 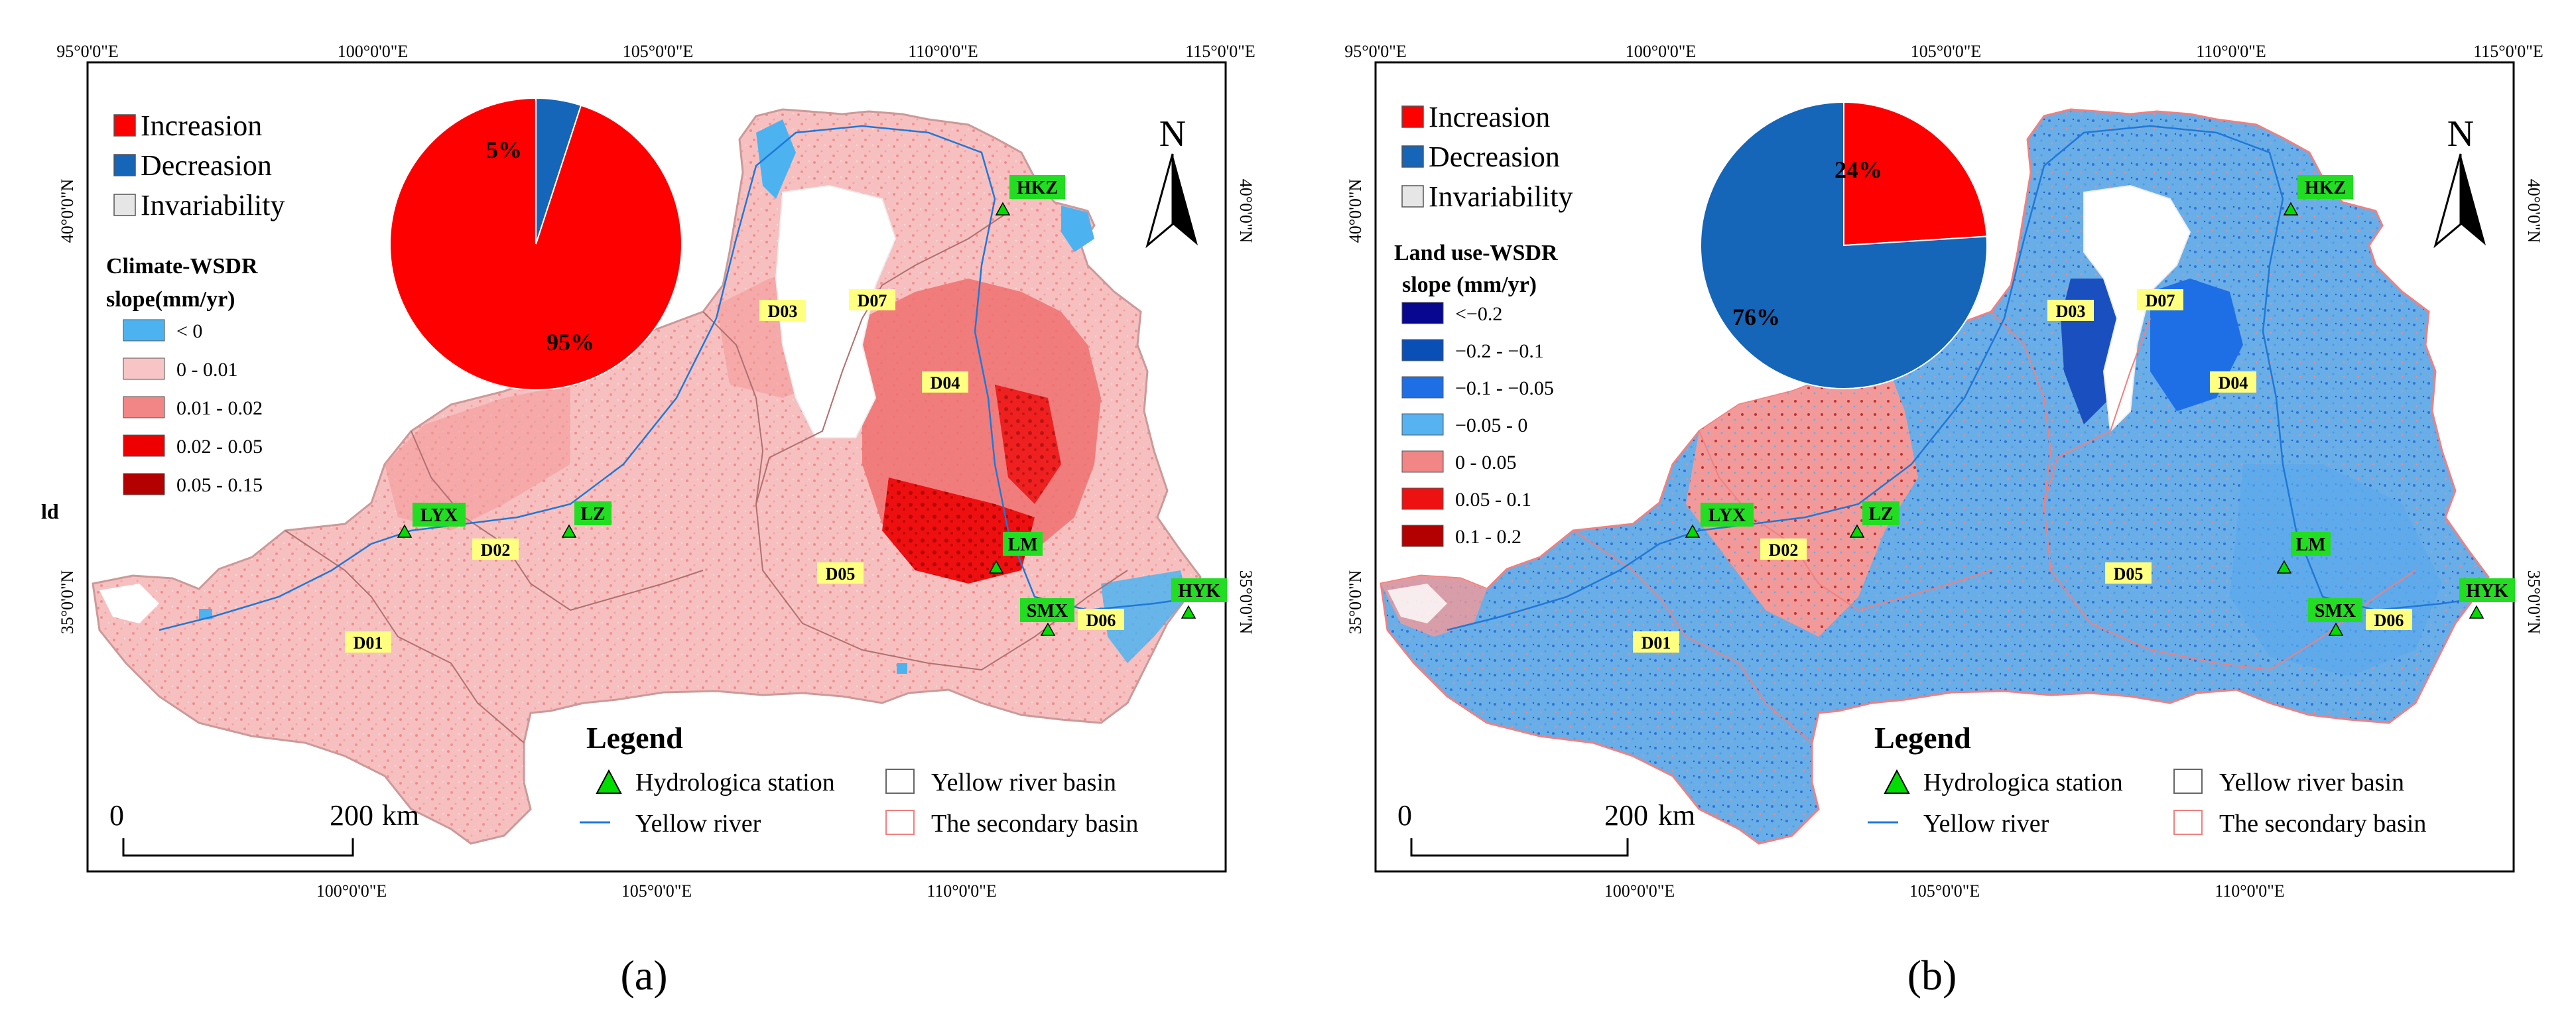 I want to click on legend-station-icon, so click(x=1897, y=781).